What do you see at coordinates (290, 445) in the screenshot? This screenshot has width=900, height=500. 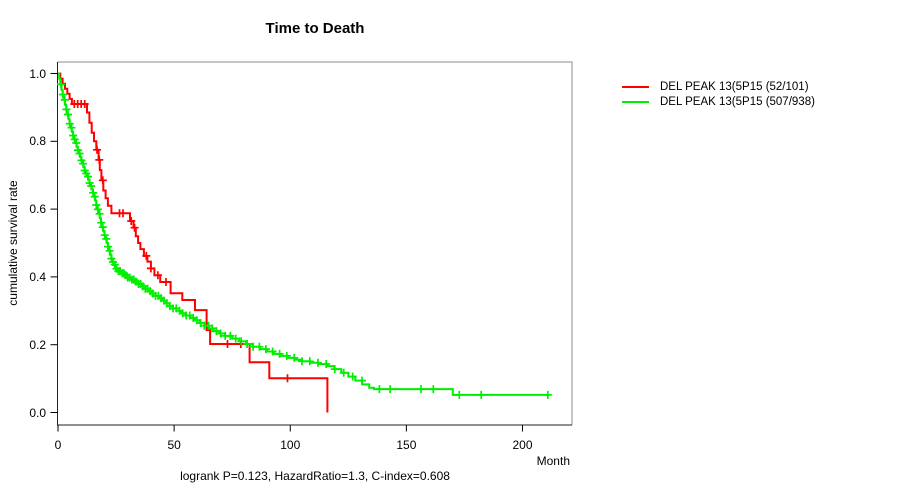 I see `x-tick-label: 100` at bounding box center [290, 445].